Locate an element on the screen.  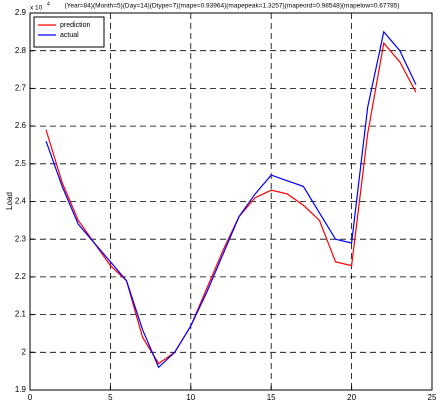
y-axis-label: Load is located at coordinates (9, 201).